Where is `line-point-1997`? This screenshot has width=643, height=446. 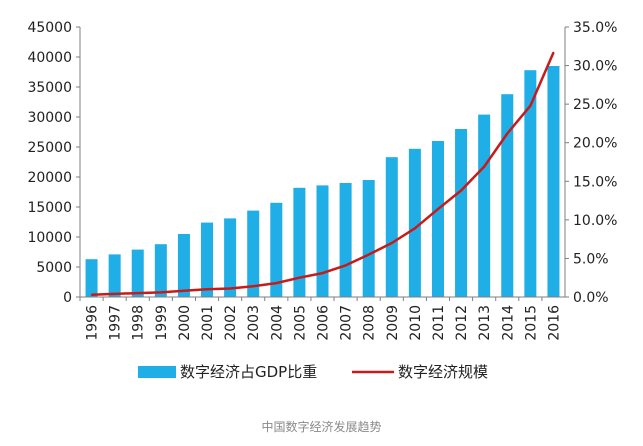 line-point-1997 is located at coordinates (114, 294).